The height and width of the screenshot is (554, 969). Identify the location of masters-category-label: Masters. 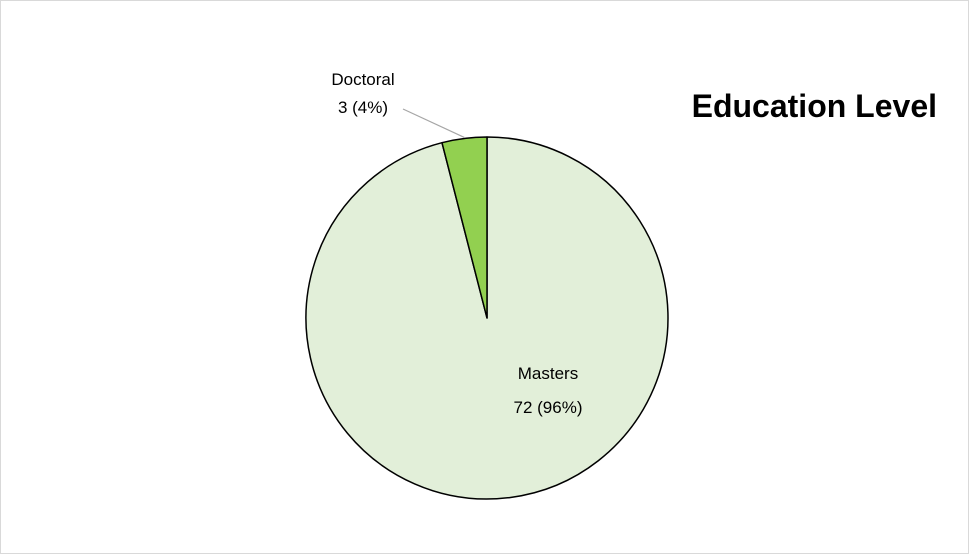
(548, 373).